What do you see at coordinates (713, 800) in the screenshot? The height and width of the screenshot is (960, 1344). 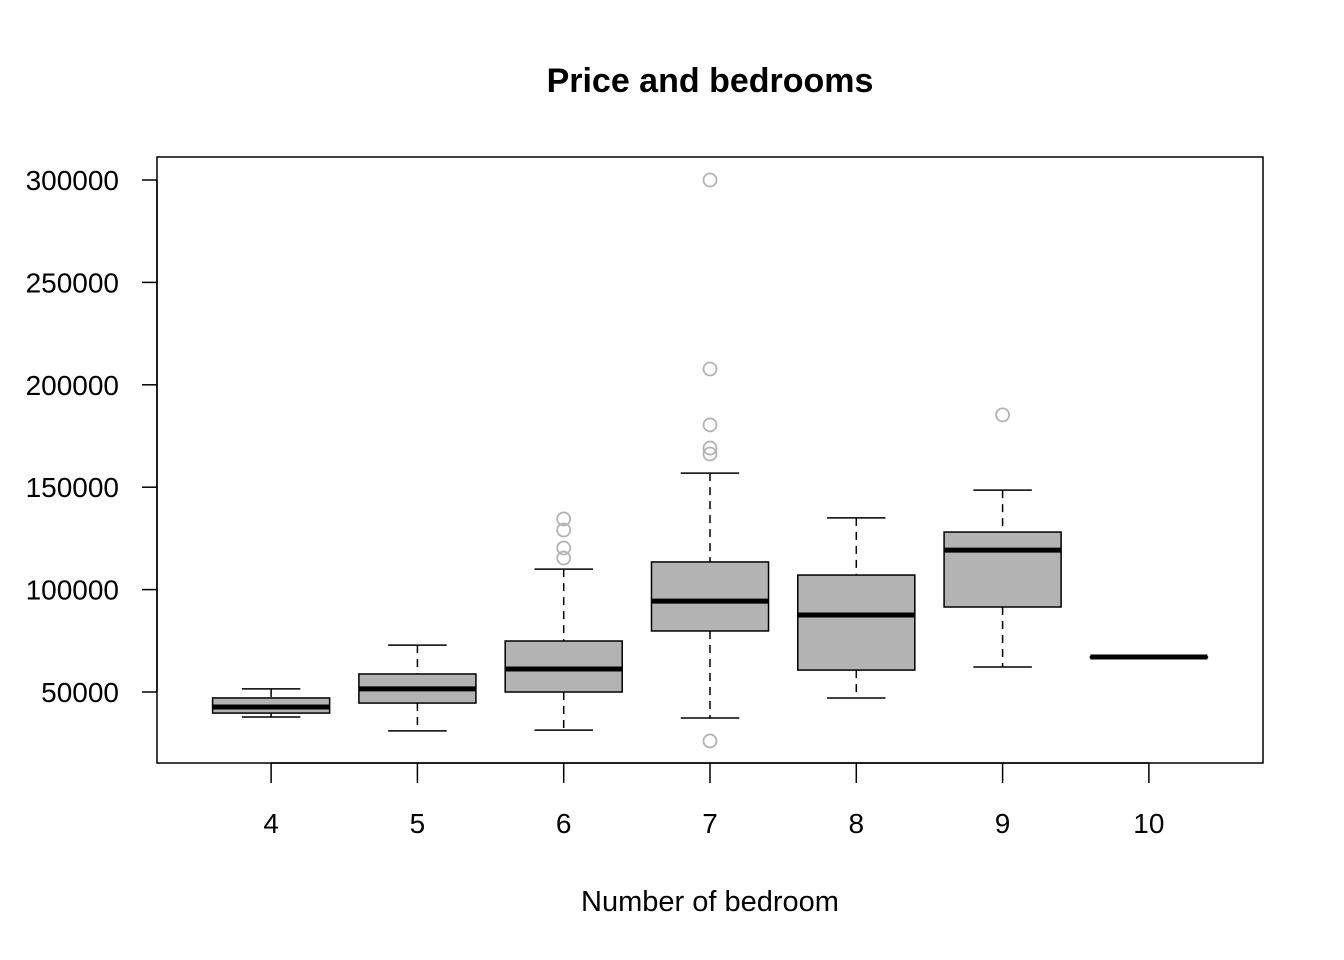 I see `x-axis: 4 5 6 7 8 9 10` at bounding box center [713, 800].